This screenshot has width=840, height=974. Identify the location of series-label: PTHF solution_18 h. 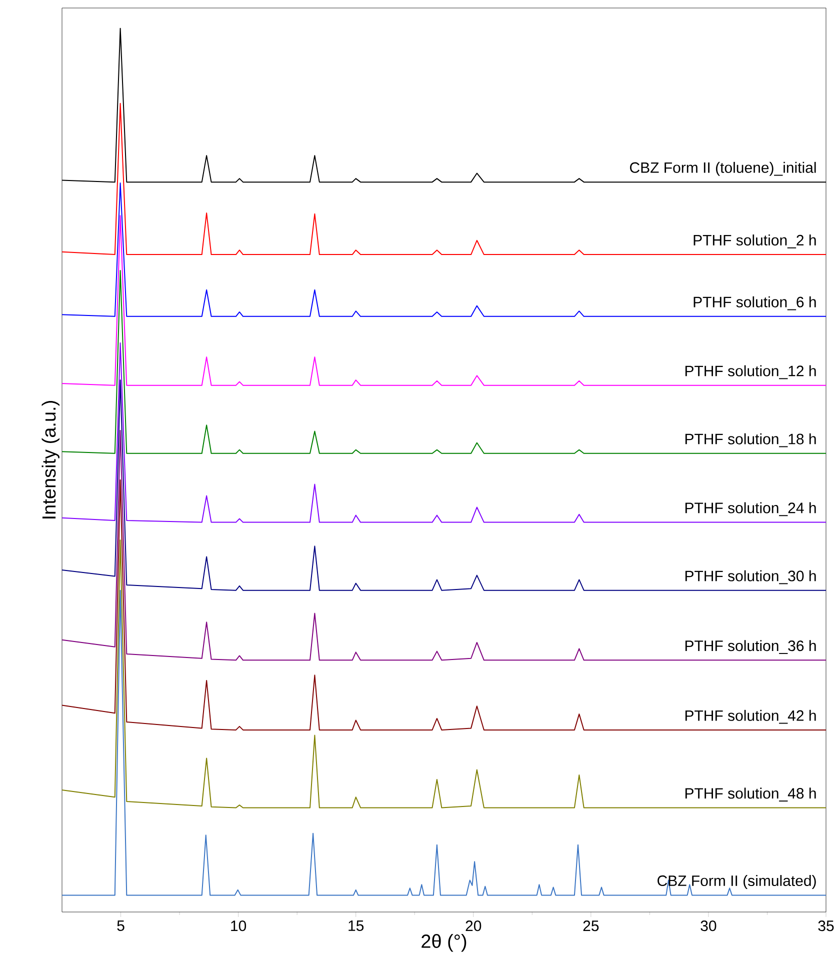
(750, 440).